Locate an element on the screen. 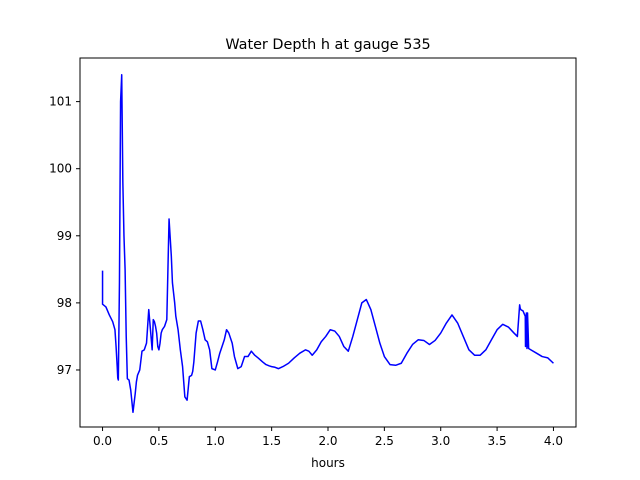  y-tick-label: 98 is located at coordinates (64, 303).